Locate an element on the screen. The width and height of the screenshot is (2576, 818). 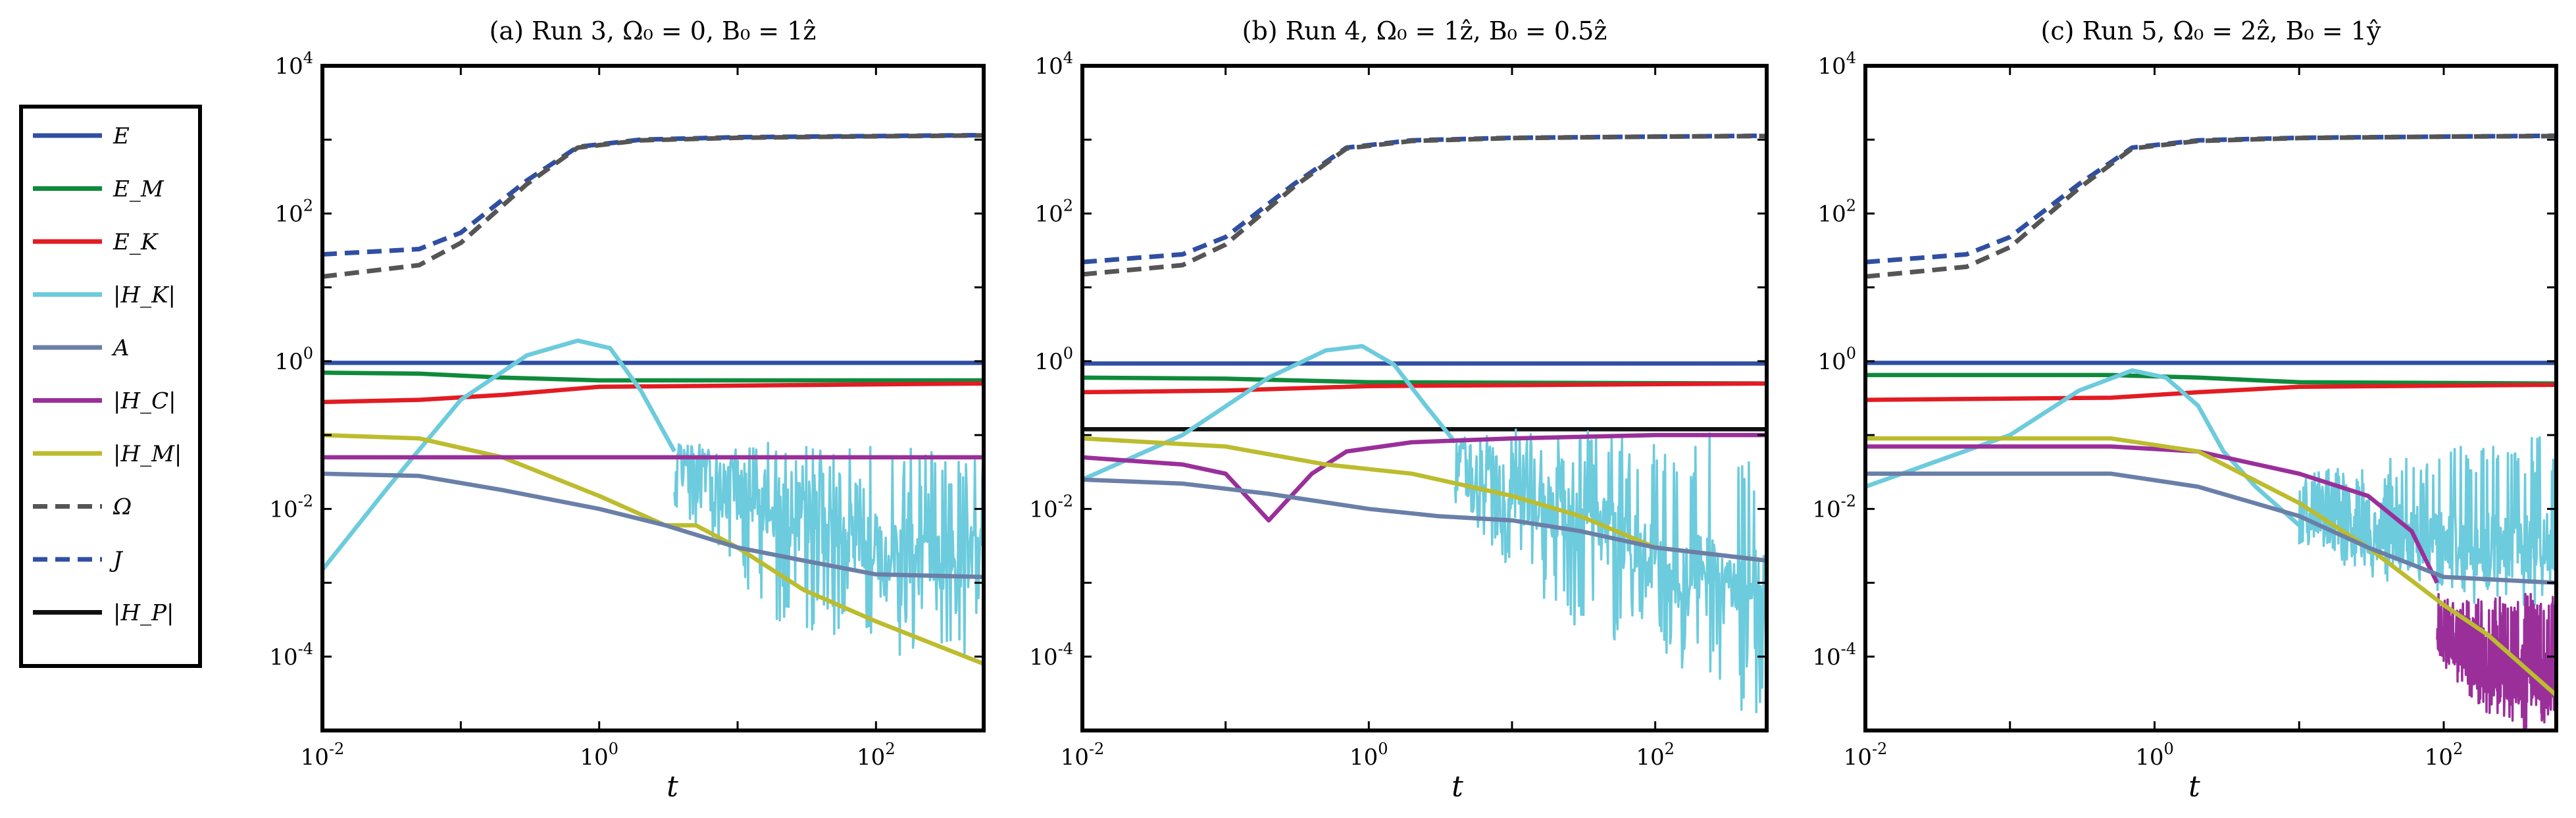
legend-label-omega: Ω is located at coordinates (122, 507).